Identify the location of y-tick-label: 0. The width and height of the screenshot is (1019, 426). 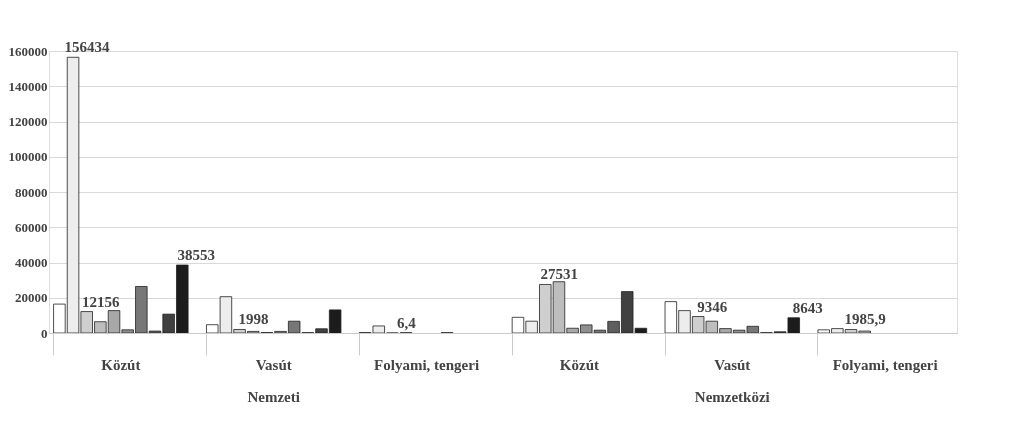
(44, 333).